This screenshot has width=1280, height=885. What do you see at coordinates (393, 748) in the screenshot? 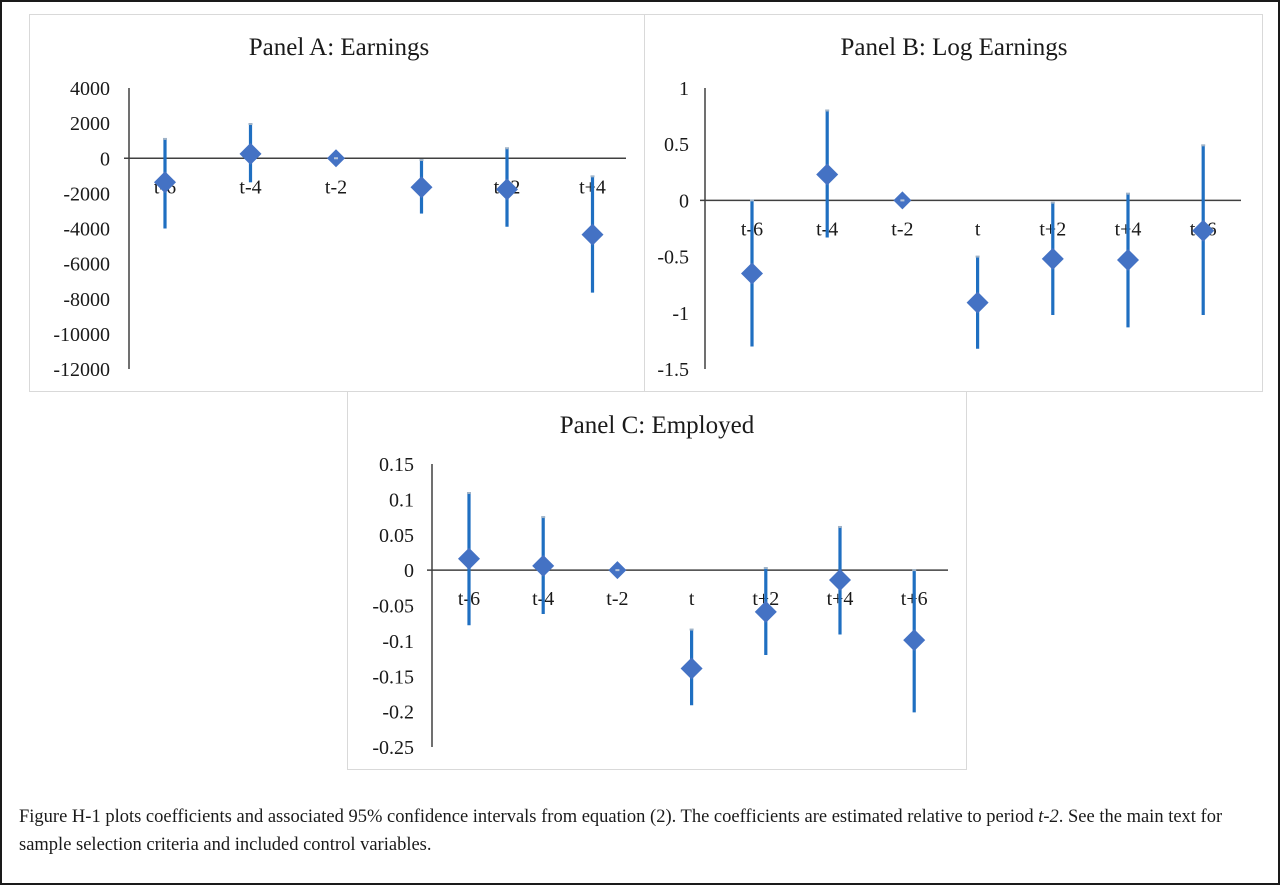
I see `y-tick-label: -0.25` at bounding box center [393, 748].